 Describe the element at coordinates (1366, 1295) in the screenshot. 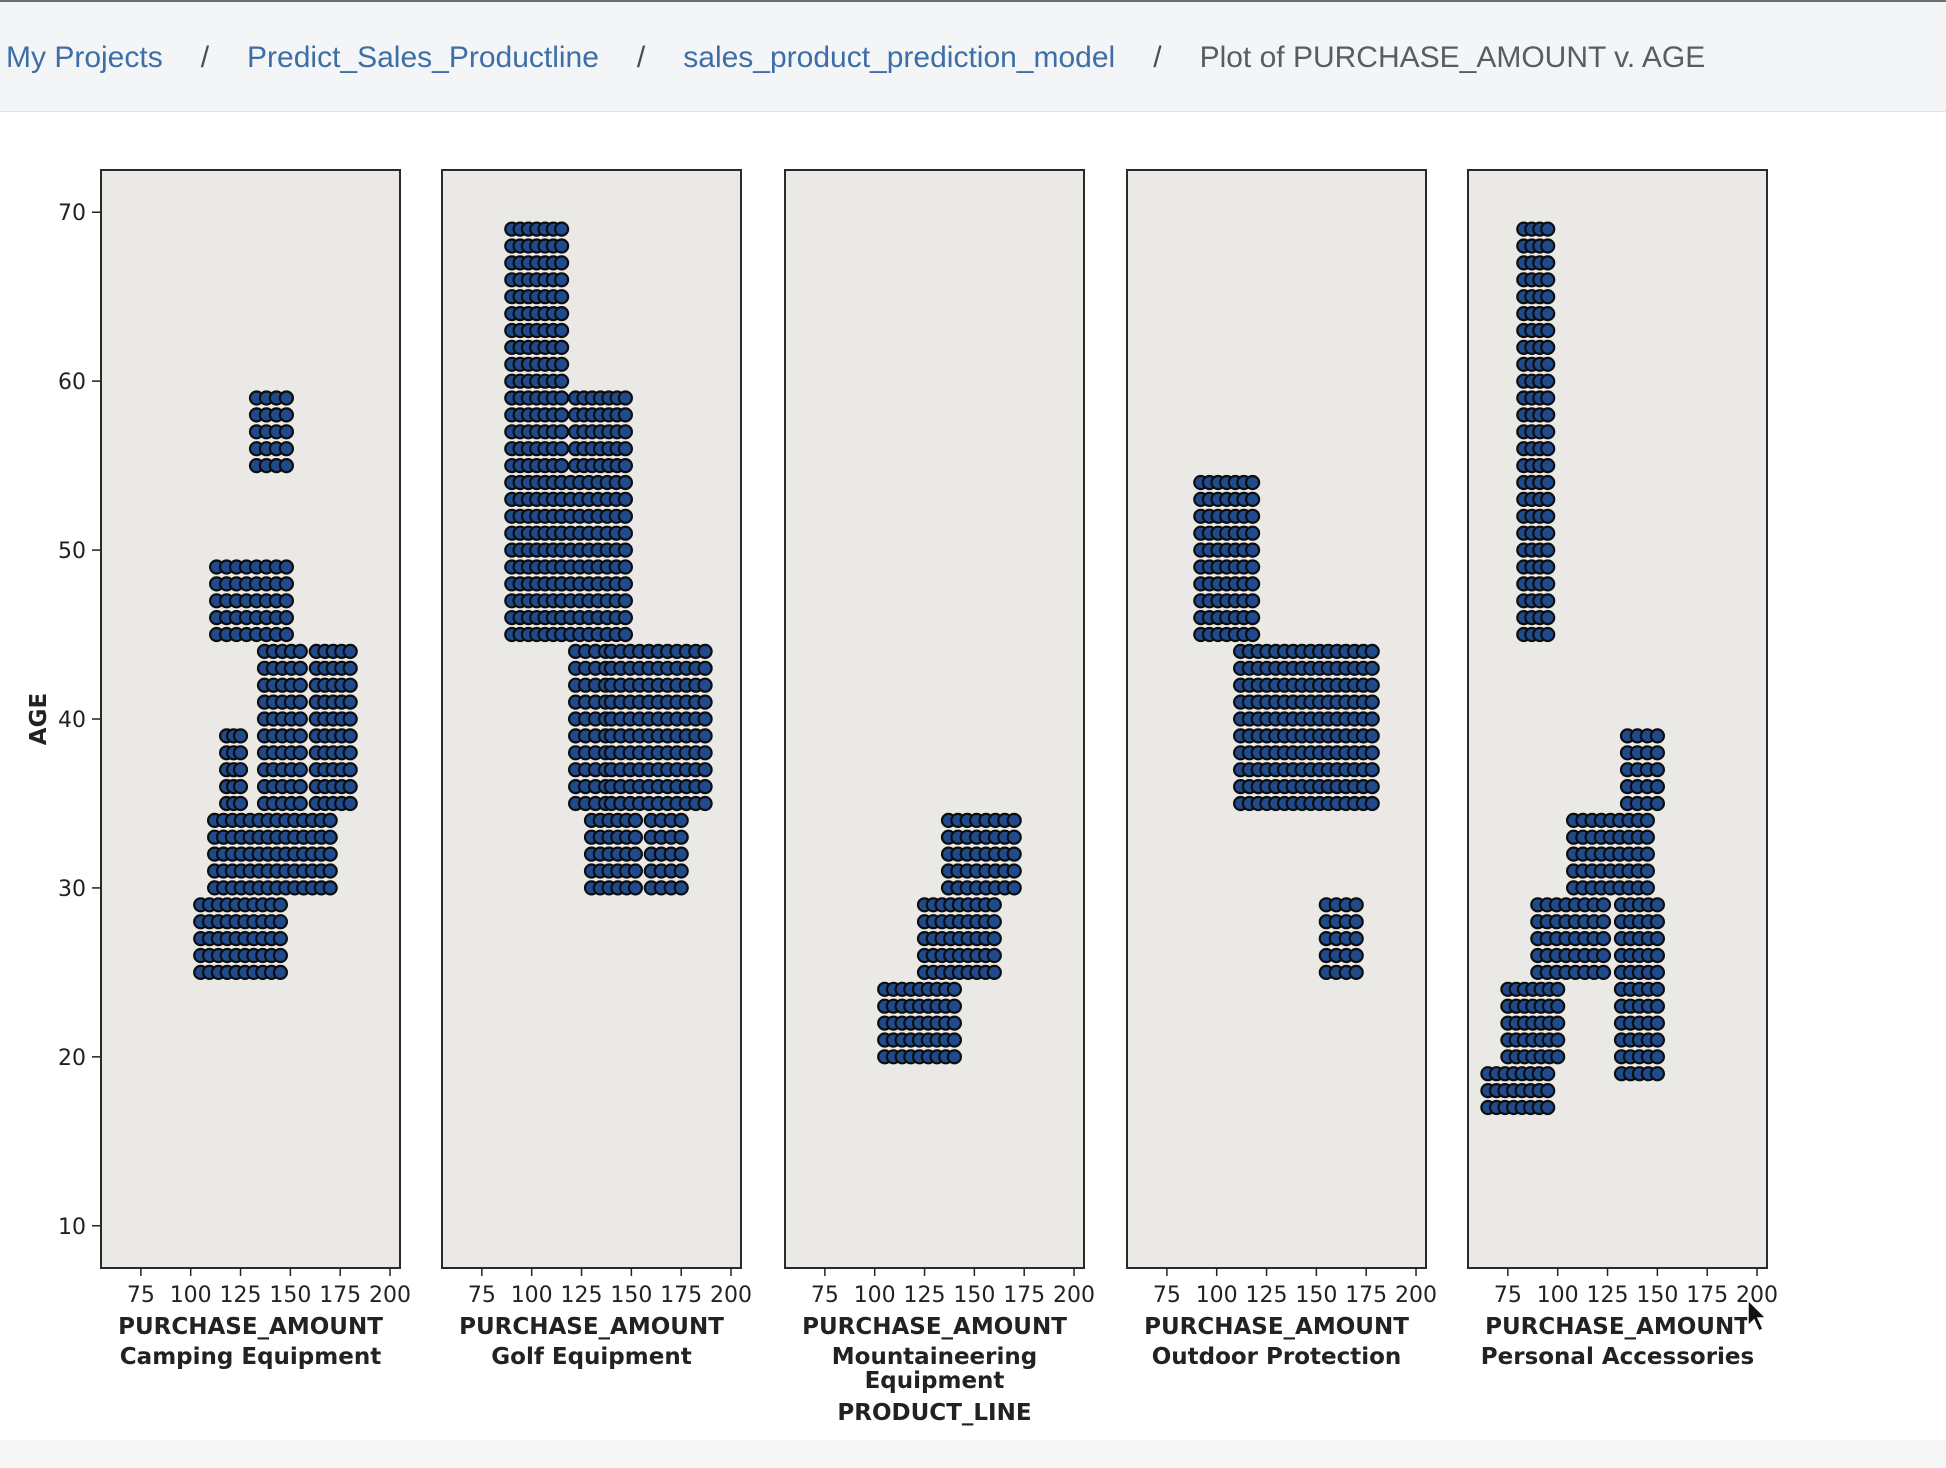

I see `x-tick-label: 175` at that location.